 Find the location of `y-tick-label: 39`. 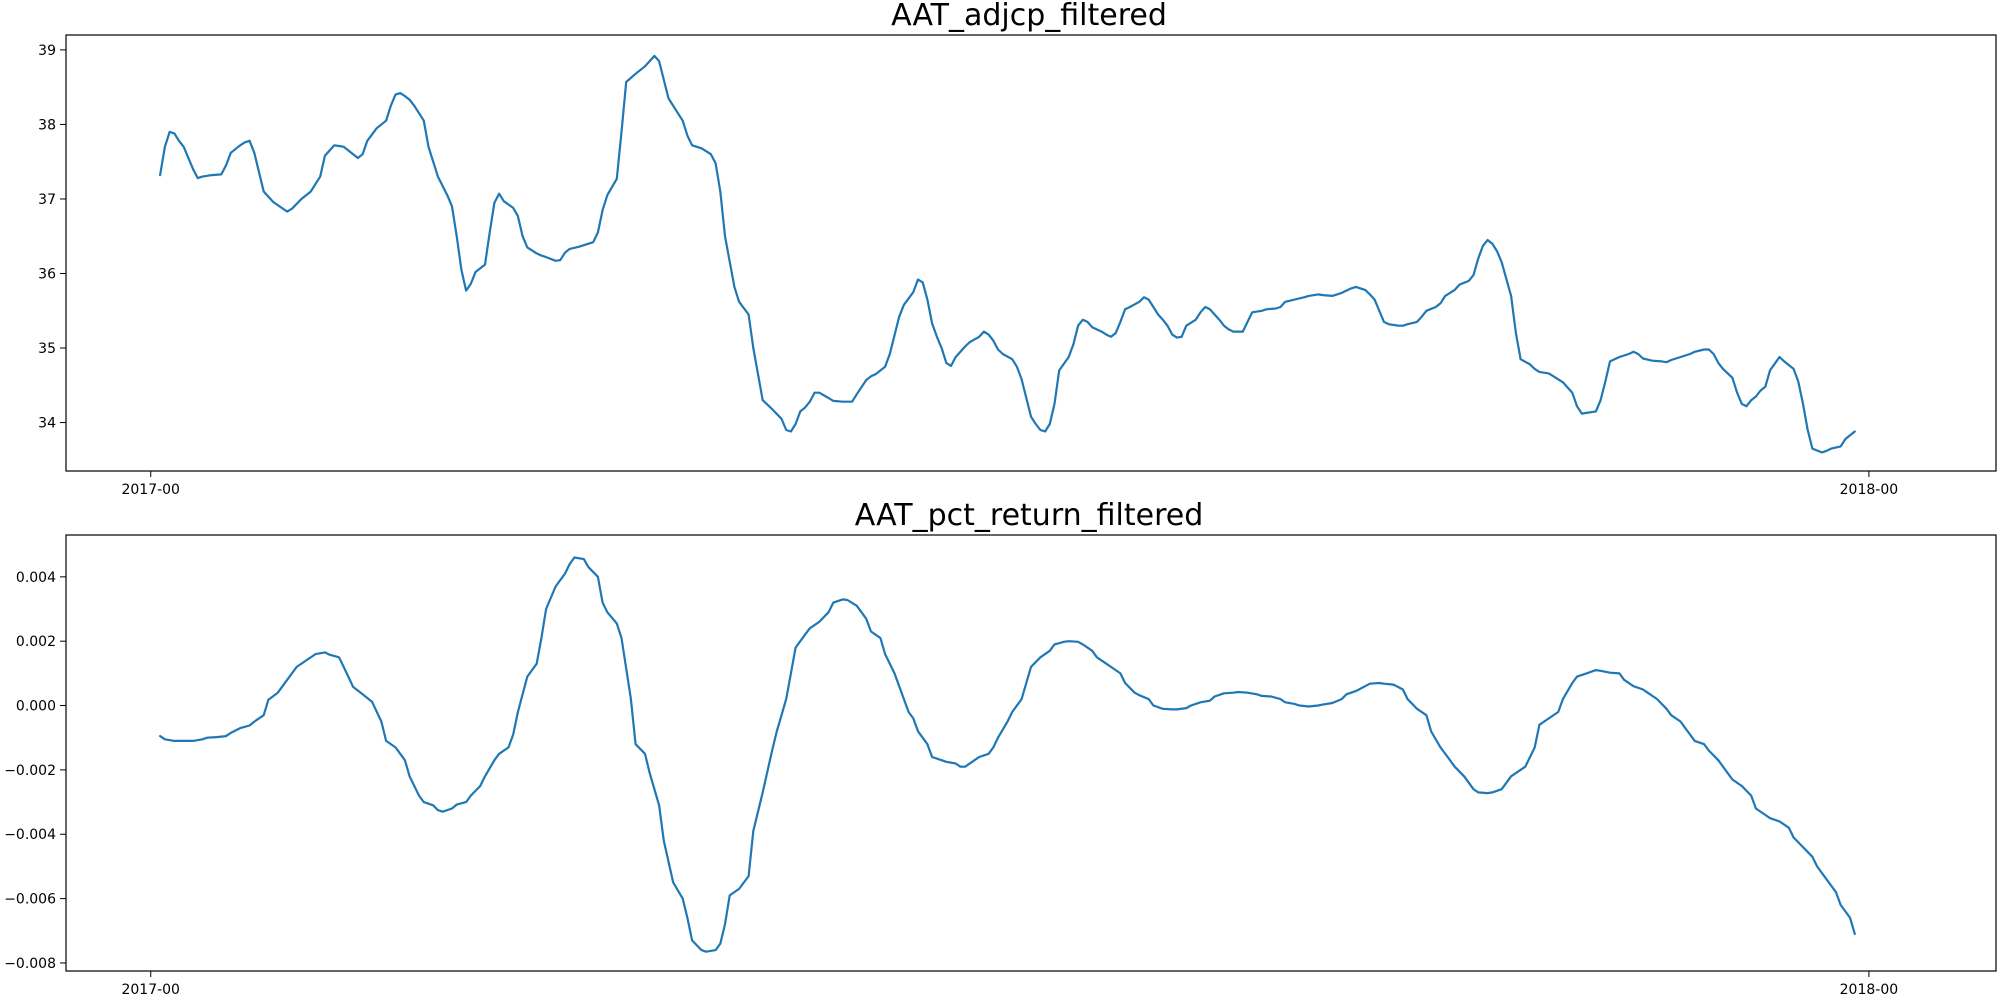

y-tick-label: 39 is located at coordinates (47, 51).